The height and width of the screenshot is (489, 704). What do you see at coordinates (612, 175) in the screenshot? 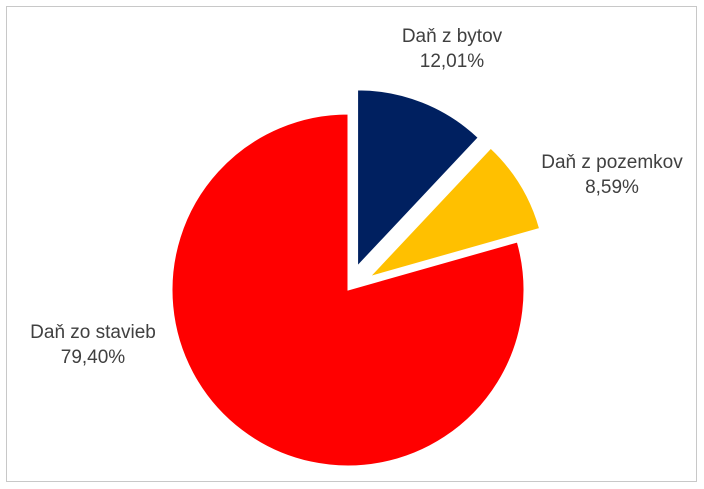
I see `data-label-2: Daň z pozemkov 8,59%` at bounding box center [612, 175].